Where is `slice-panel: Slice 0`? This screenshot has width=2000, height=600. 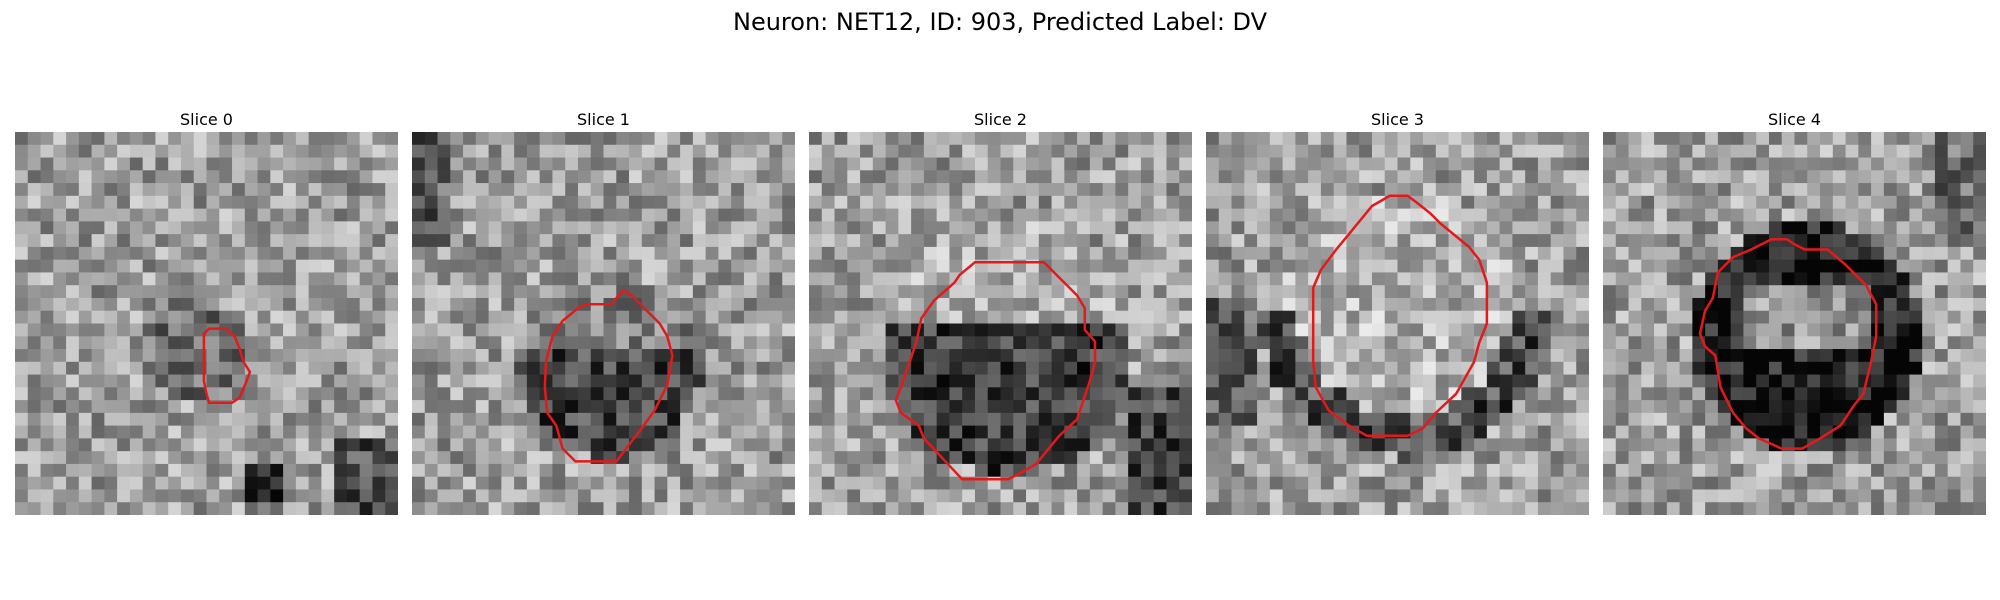
slice-panel: Slice 0 is located at coordinates (206, 311).